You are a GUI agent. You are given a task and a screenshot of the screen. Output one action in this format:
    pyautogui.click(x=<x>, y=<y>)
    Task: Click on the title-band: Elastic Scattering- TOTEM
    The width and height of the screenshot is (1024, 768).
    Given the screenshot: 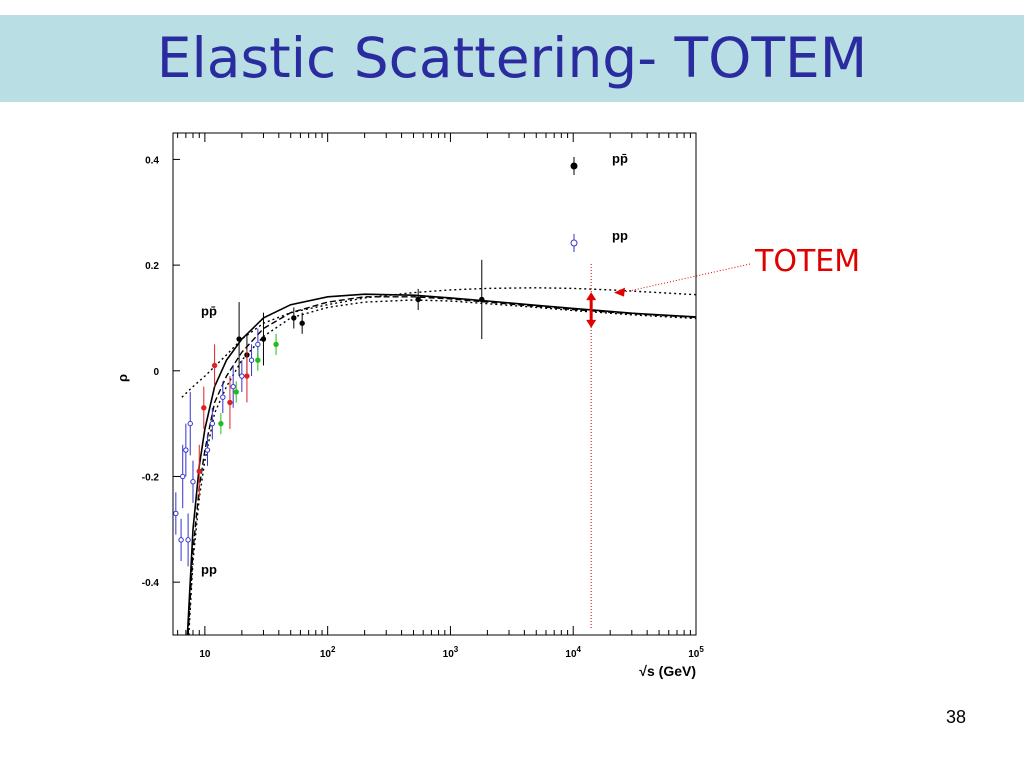 What is the action you would take?
    pyautogui.click(x=512, y=58)
    